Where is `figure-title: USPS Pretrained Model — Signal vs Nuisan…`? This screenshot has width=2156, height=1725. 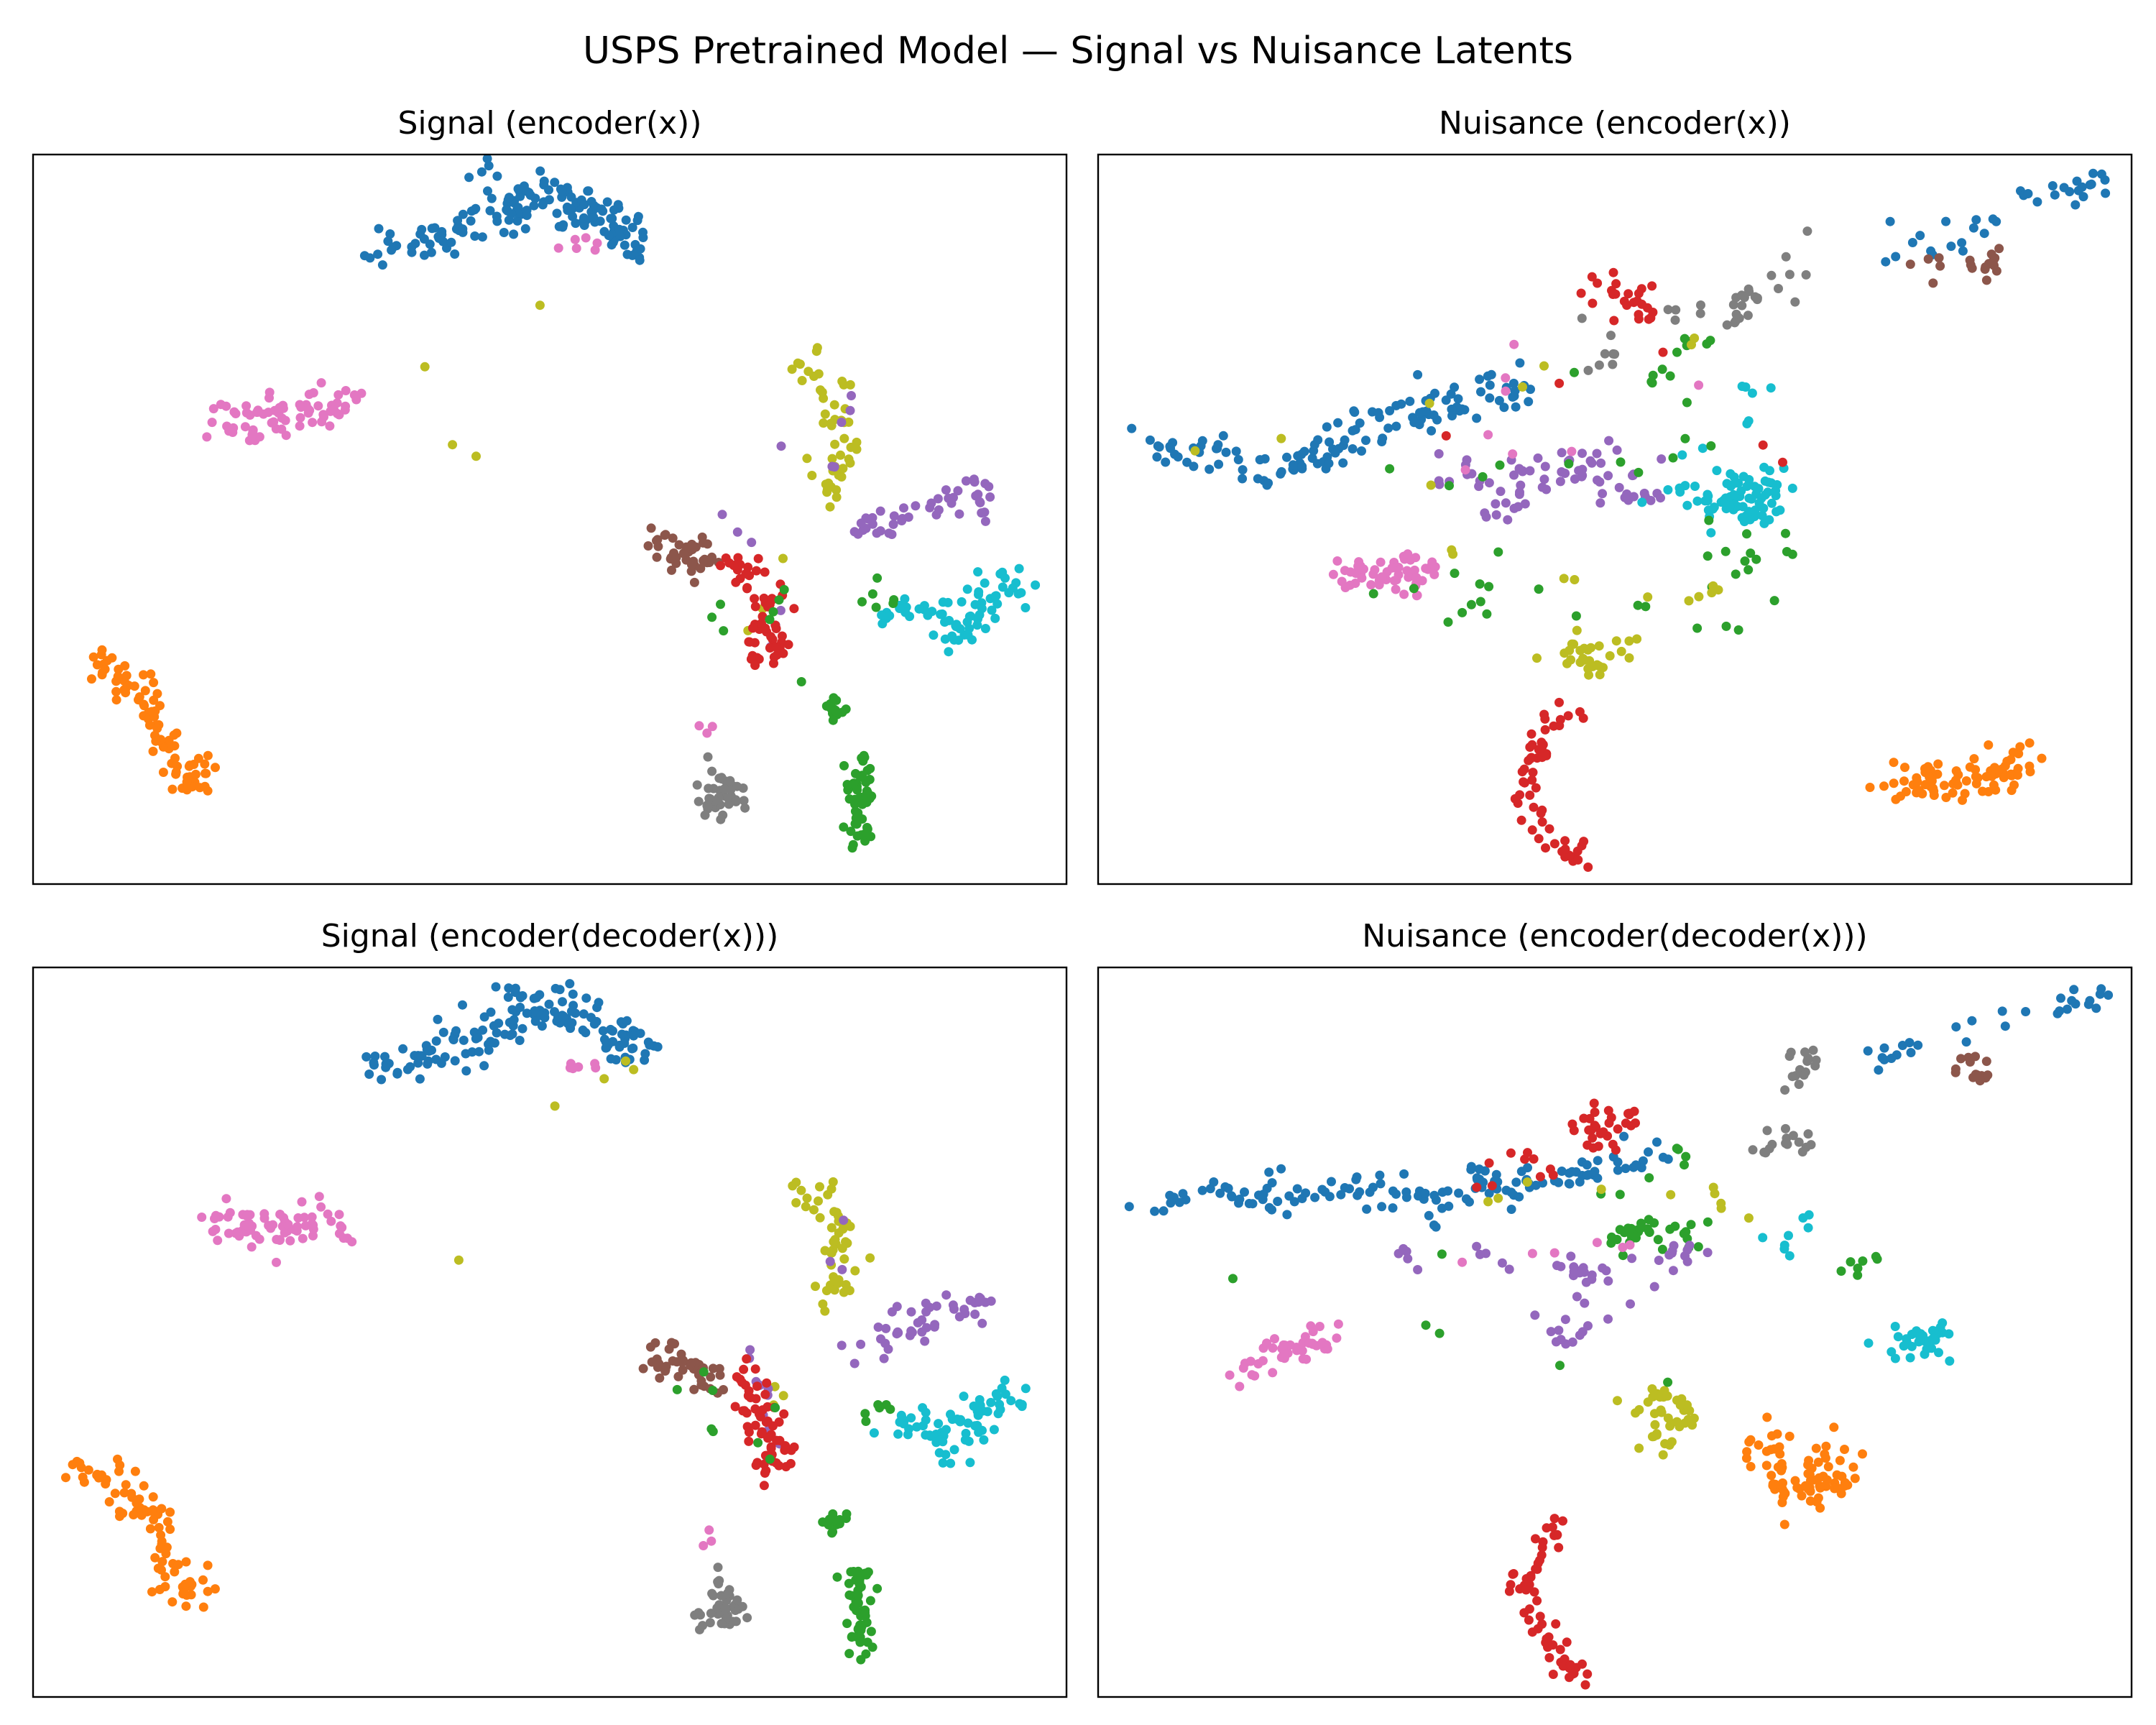 figure-title: USPS Pretrained Model — Signal vs Nuisan… is located at coordinates (1078, 51).